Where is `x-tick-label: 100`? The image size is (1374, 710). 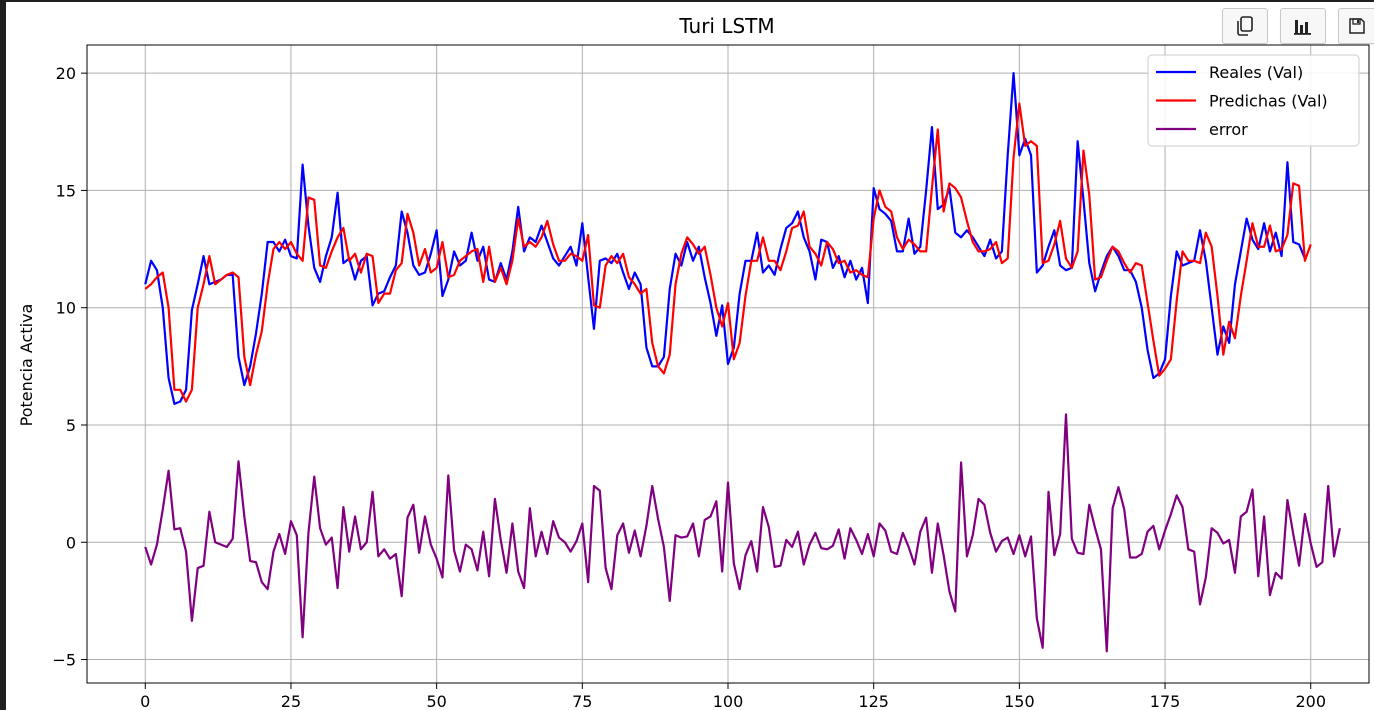
x-tick-label: 100 is located at coordinates (728, 701).